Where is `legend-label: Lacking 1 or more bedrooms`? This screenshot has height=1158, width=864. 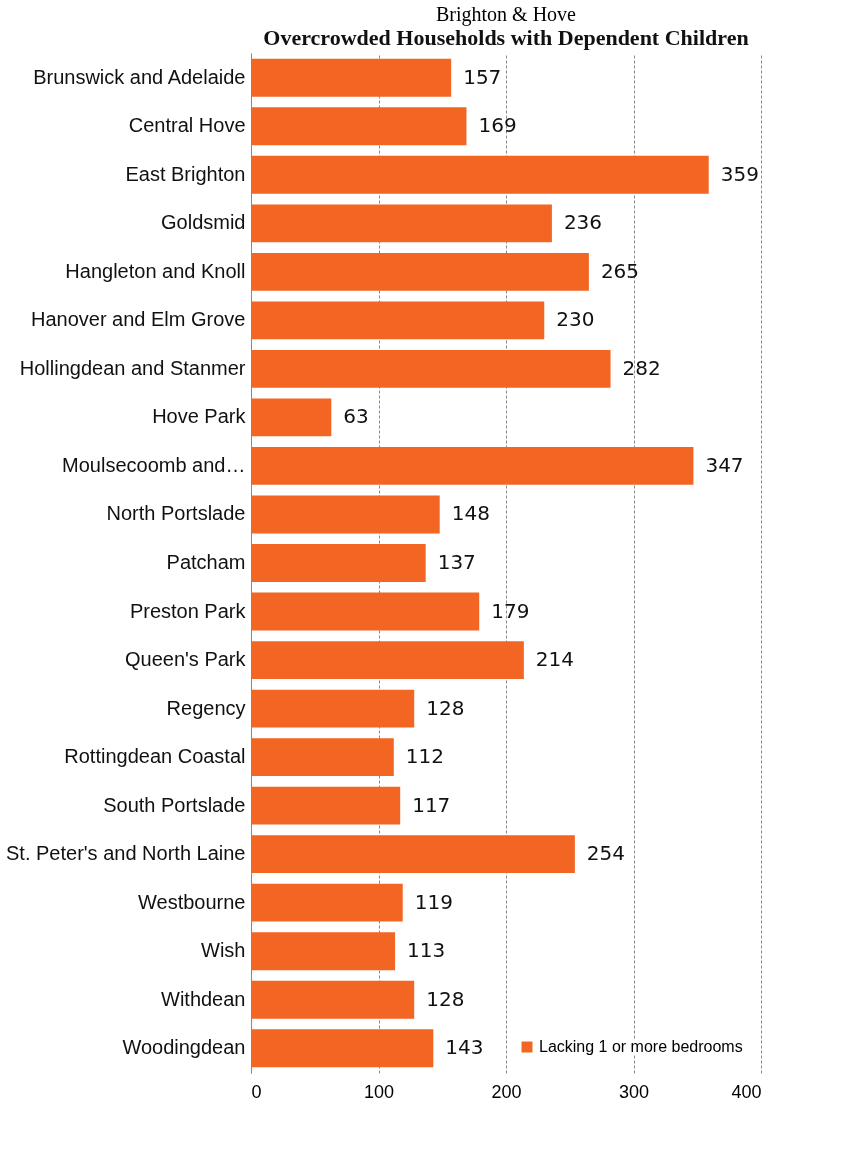
legend-label: Lacking 1 or more bedrooms is located at coordinates (641, 1046).